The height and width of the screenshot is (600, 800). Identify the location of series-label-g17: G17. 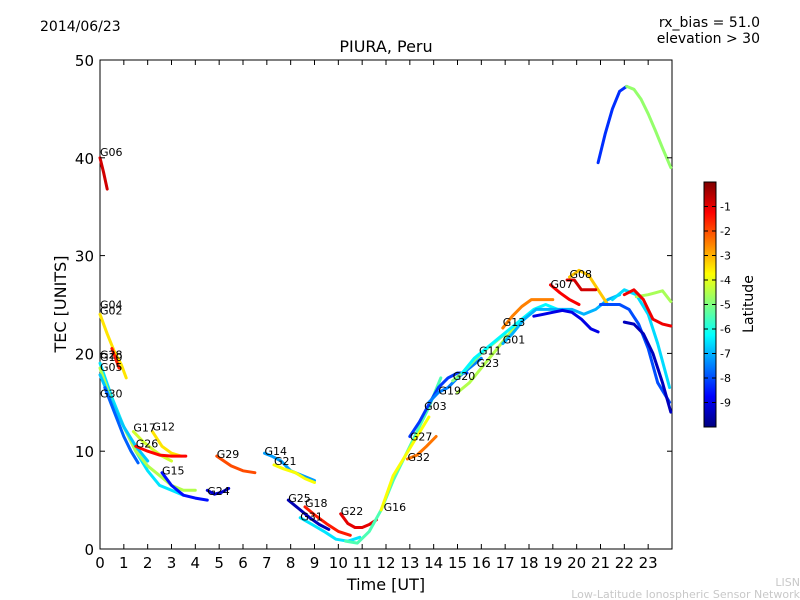
(144, 428).